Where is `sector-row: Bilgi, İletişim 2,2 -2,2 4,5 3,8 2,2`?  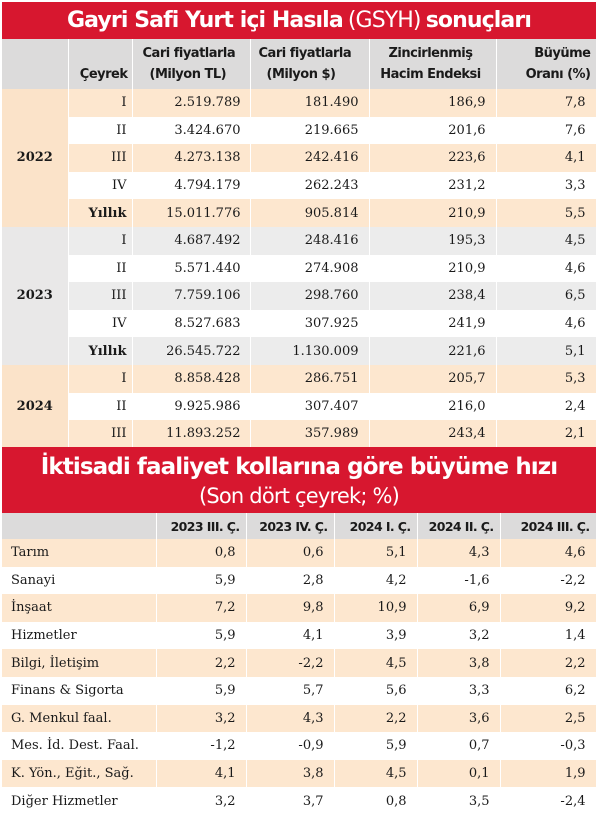
sector-row: Bilgi, İletişim 2,2 -2,2 4,5 3,8 2,2 is located at coordinates (299, 663).